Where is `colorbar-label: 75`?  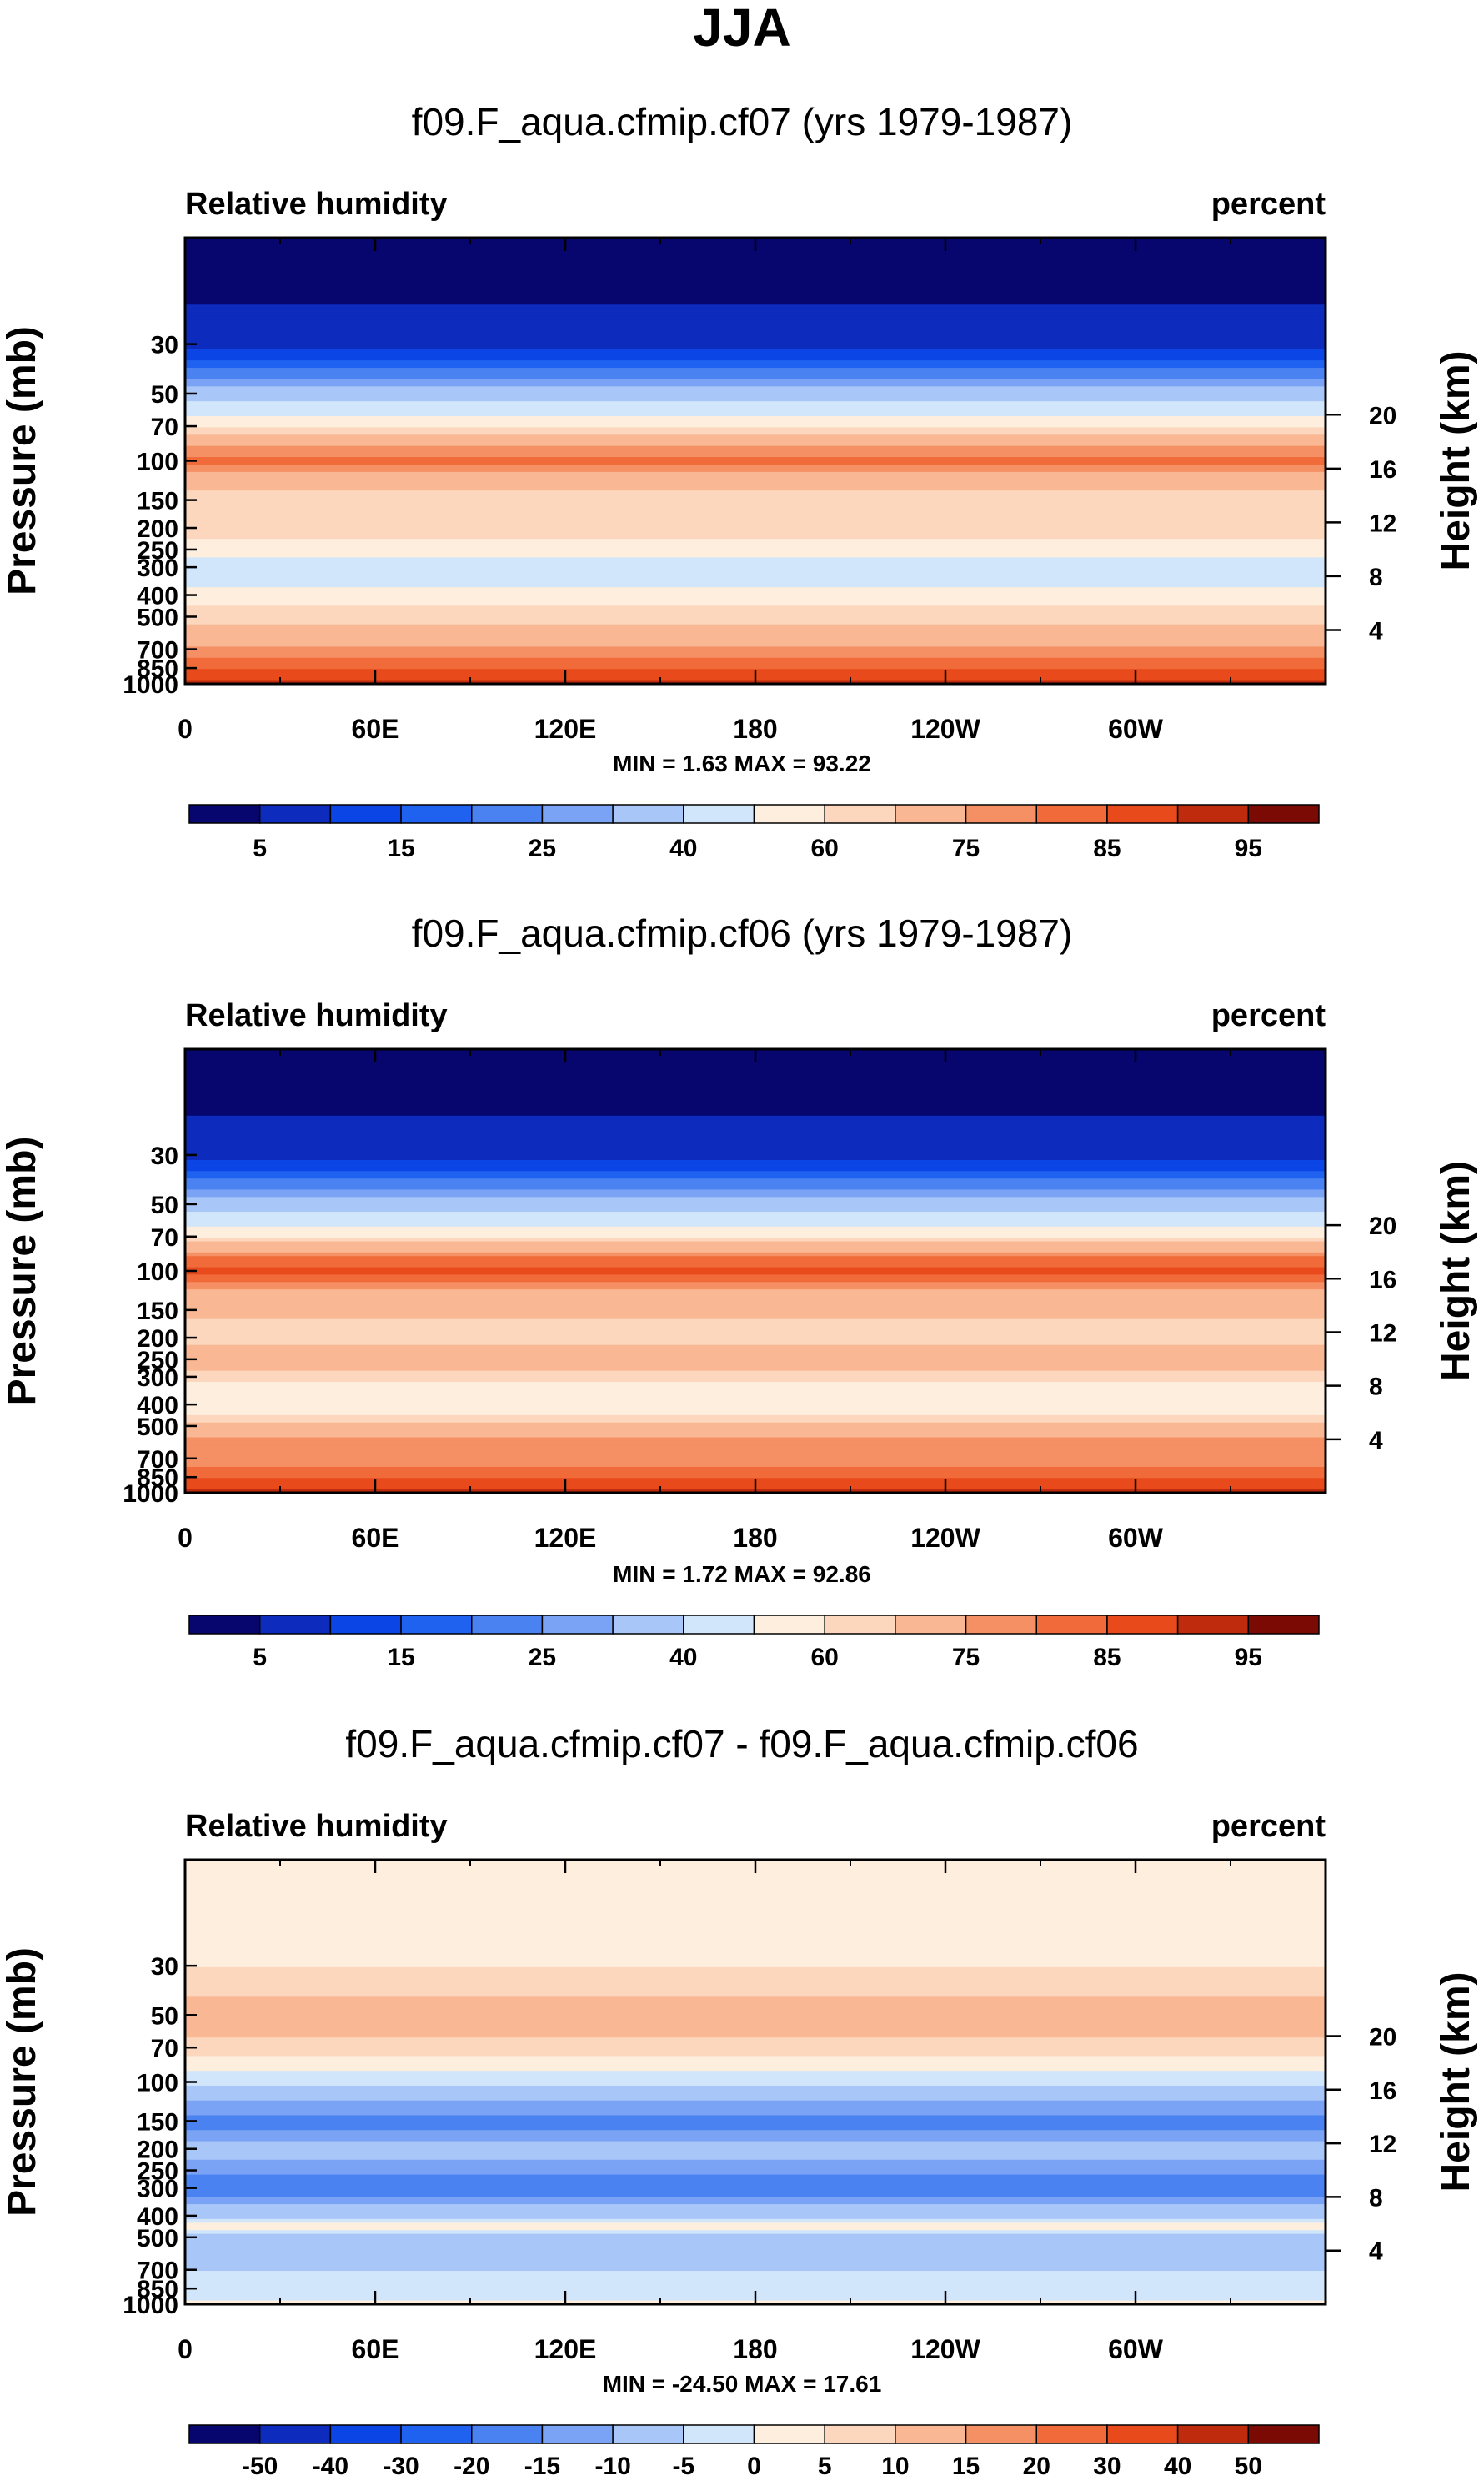 colorbar-label: 75 is located at coordinates (966, 848).